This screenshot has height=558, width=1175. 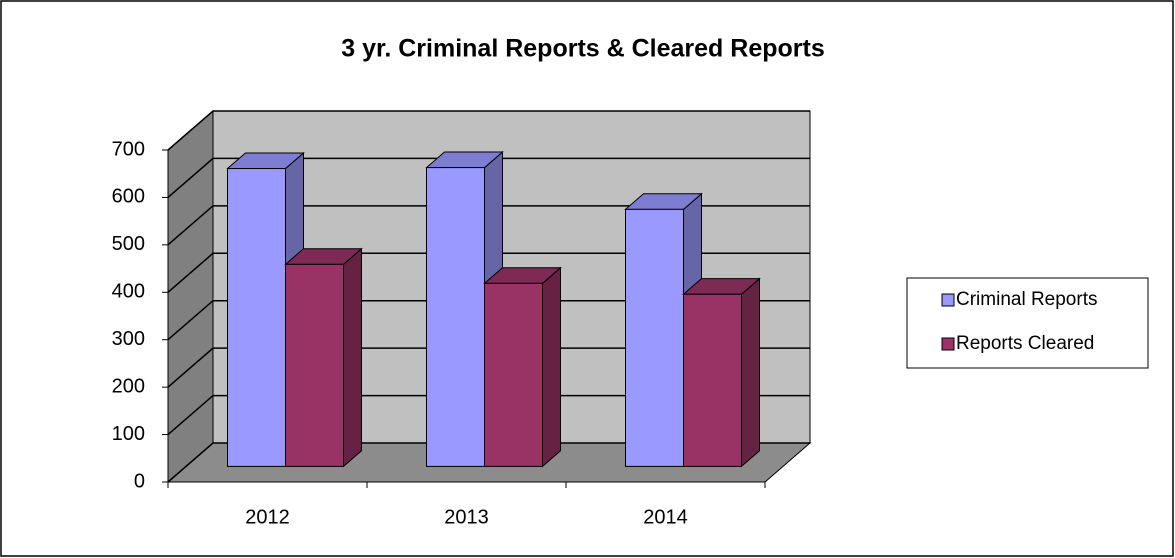 I want to click on y-tick-label: 400, so click(x=128, y=292).